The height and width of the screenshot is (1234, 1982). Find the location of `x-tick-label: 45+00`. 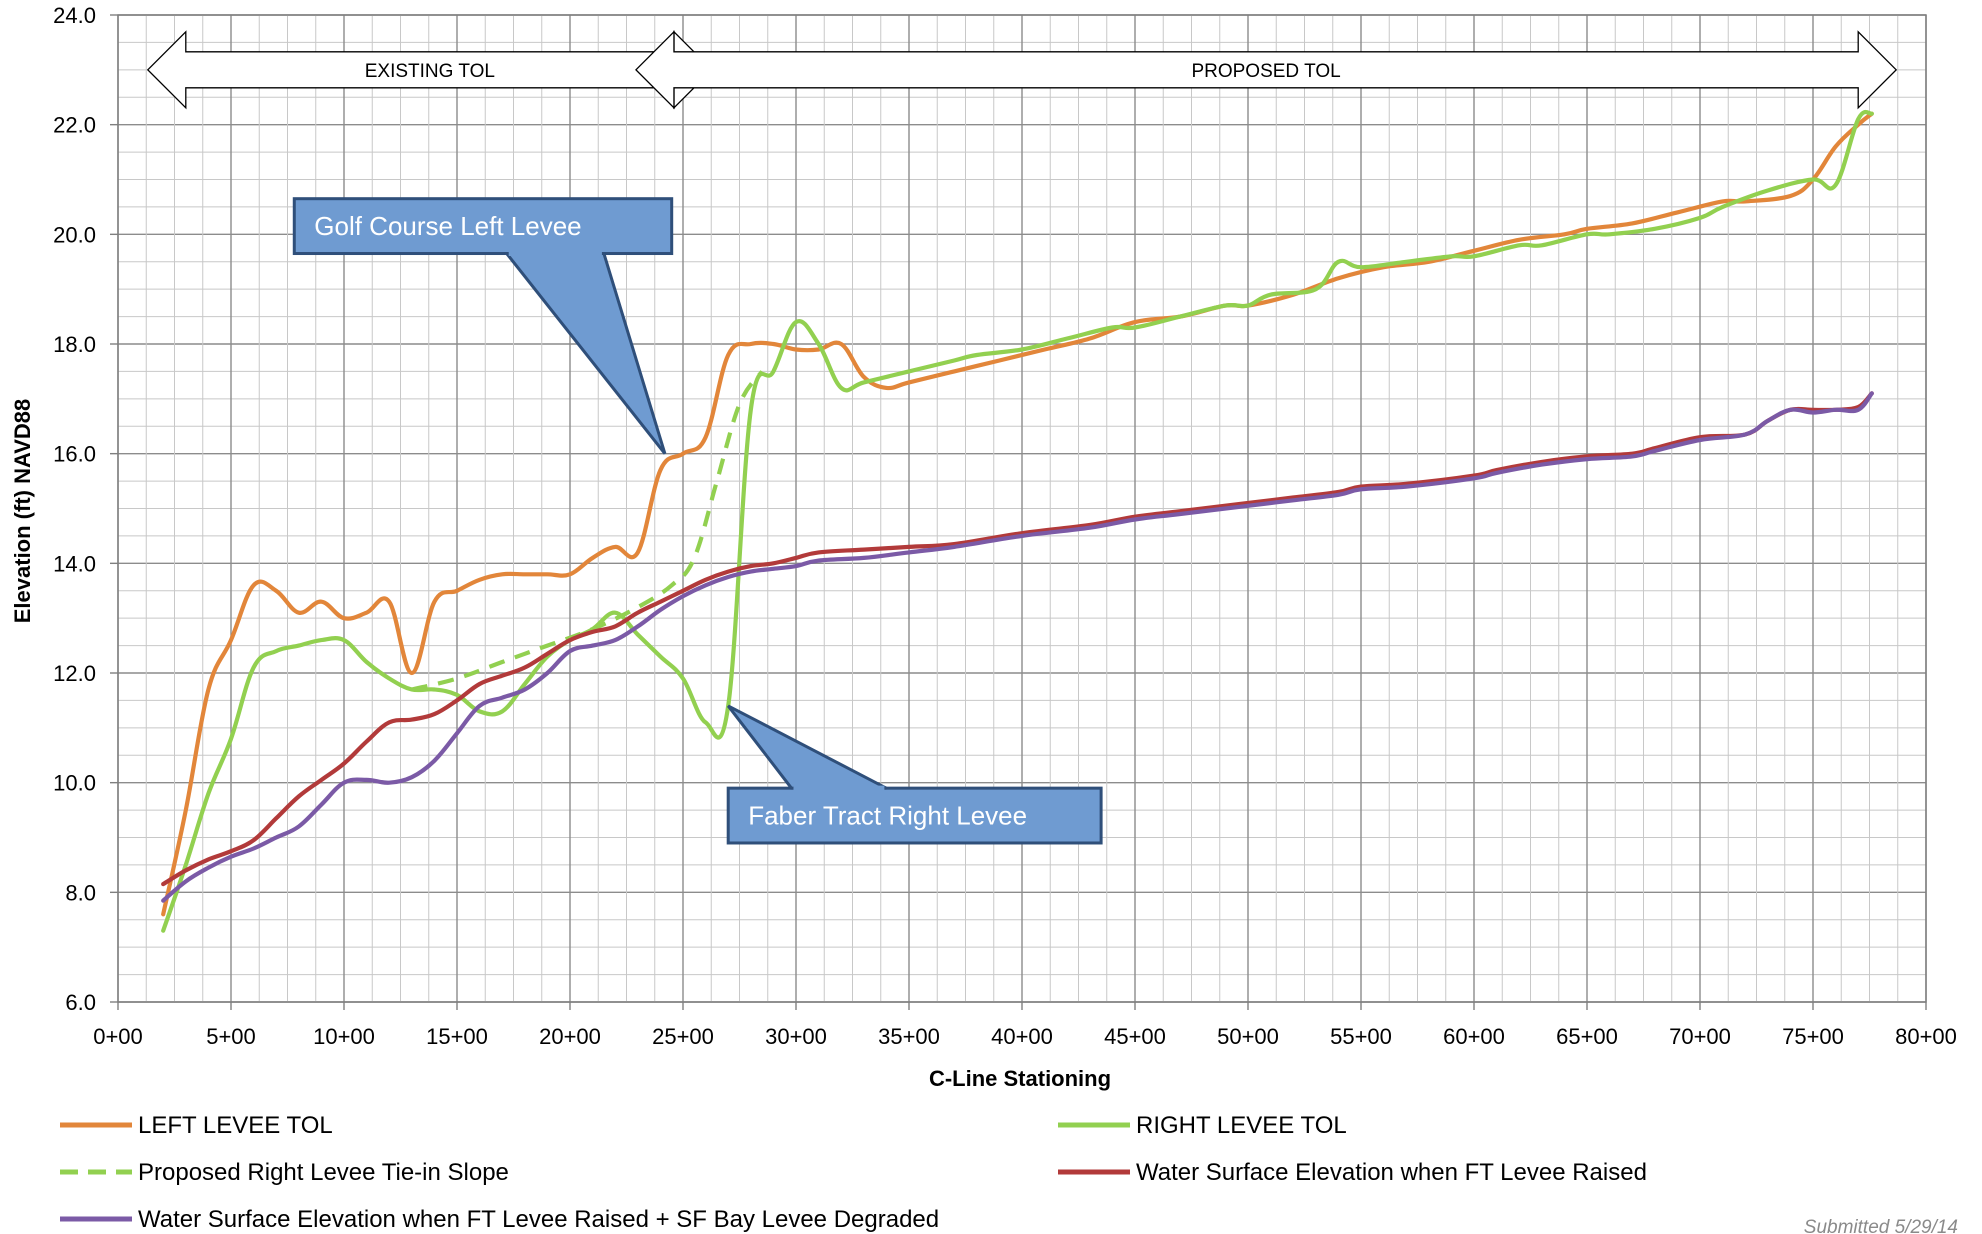

x-tick-label: 45+00 is located at coordinates (1135, 1036).